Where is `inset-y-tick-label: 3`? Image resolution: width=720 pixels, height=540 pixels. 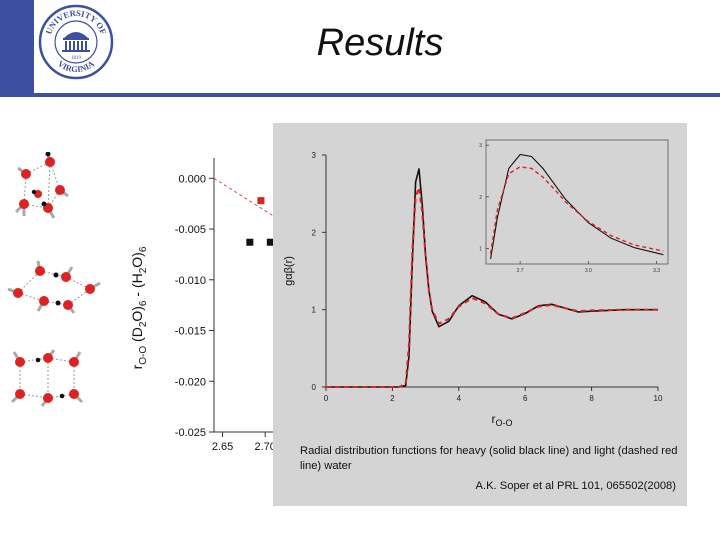 inset-y-tick-label: 3 is located at coordinates (480, 146).